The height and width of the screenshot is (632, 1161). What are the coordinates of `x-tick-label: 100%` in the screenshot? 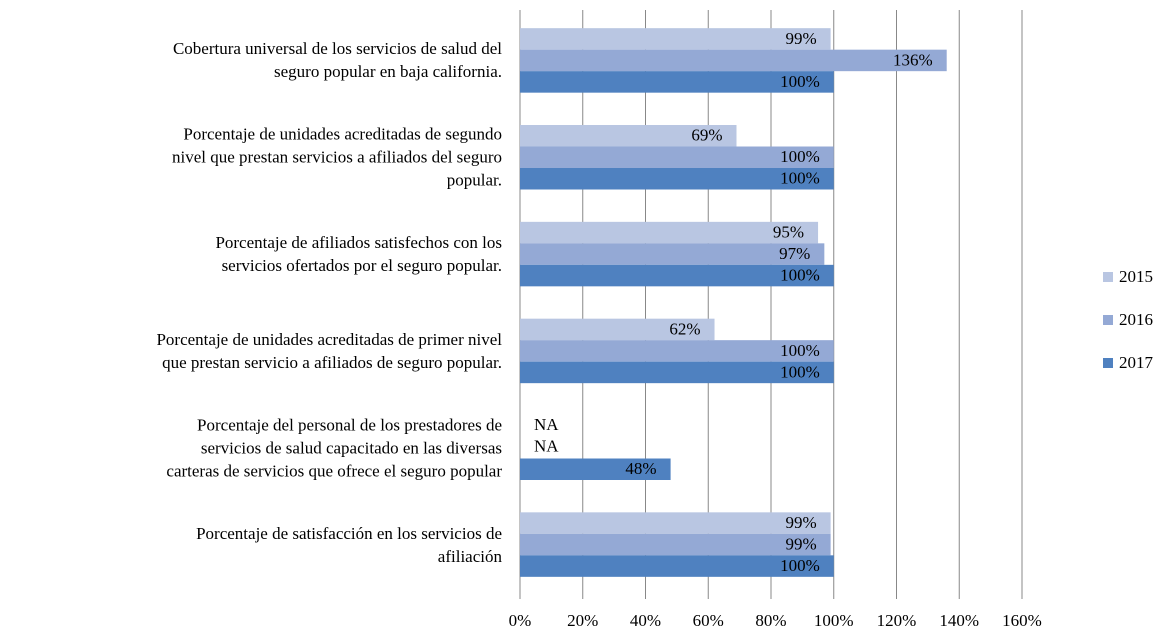 It's located at (834, 620).